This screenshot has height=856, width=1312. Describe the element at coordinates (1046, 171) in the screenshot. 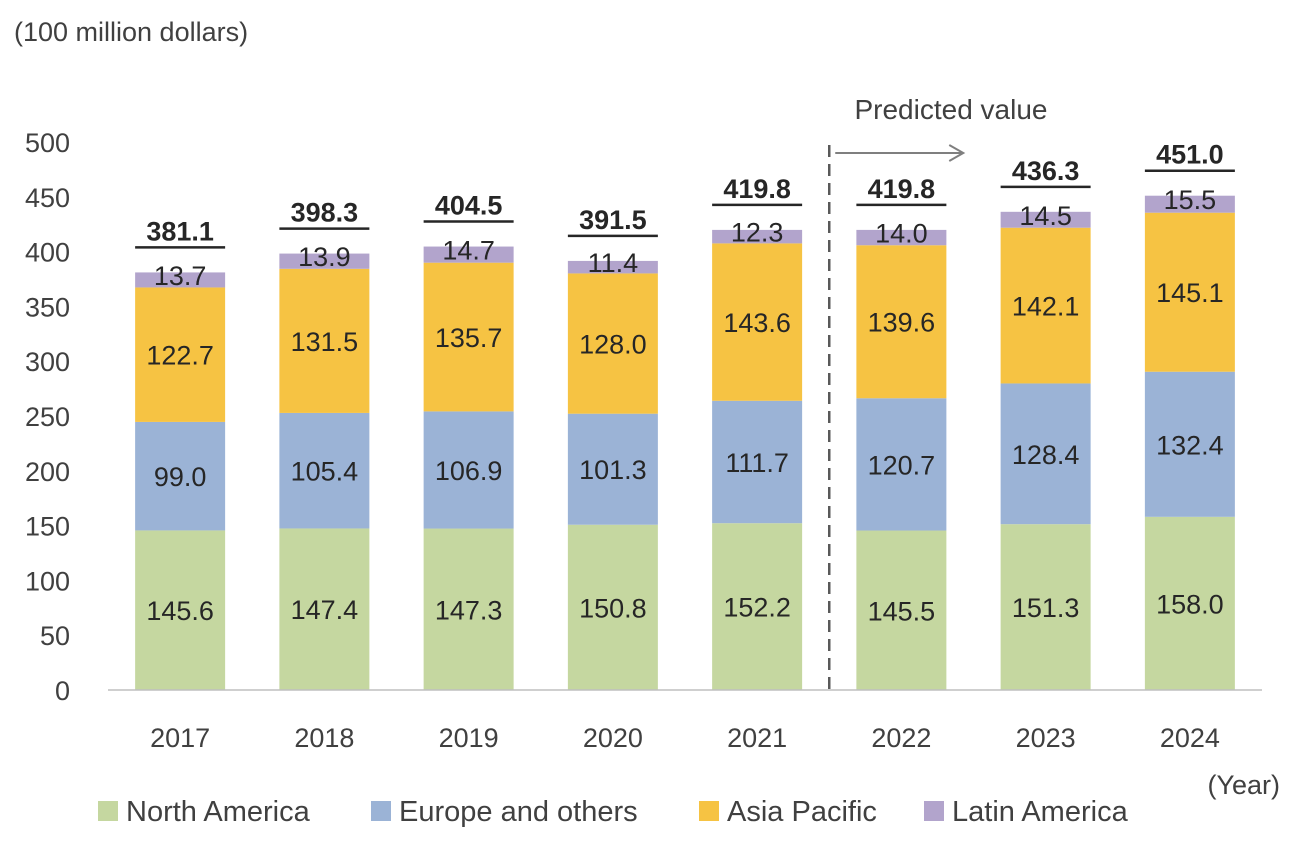

I see `total-label-2023: 436.3` at that location.